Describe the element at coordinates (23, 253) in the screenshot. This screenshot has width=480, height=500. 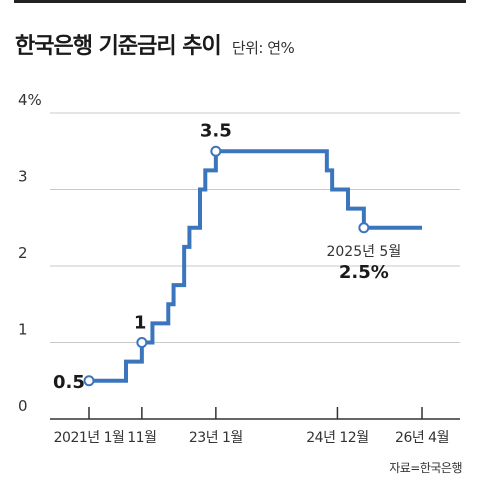
I see `y-tick-label-2: 2` at that location.